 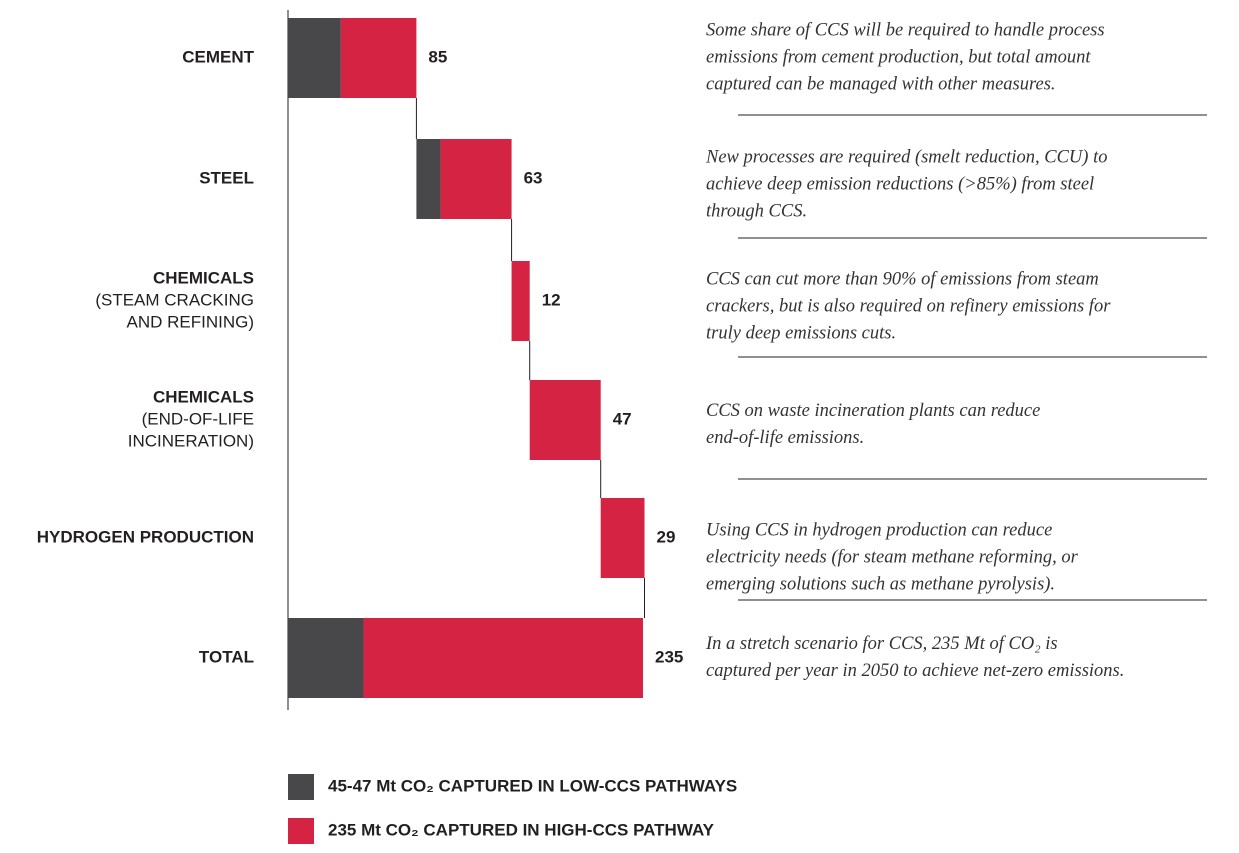 I want to click on total-label: 85, so click(x=437, y=56).